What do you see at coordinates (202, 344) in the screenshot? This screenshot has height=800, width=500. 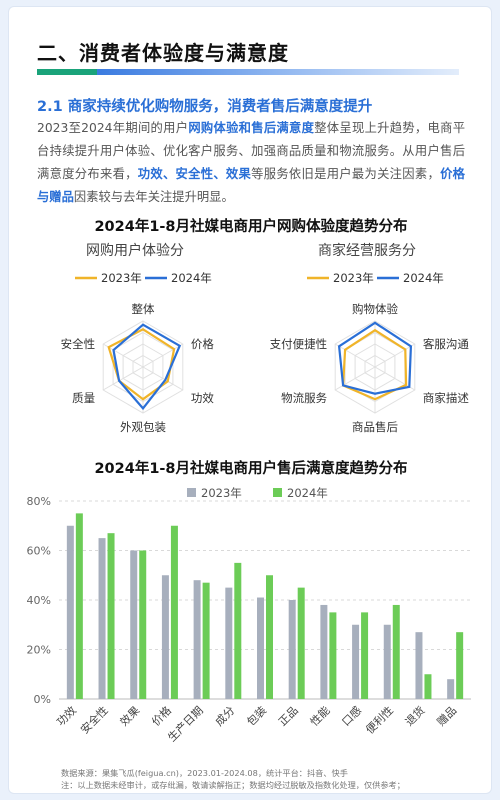 I see `radar-axis-label: 价格` at bounding box center [202, 344].